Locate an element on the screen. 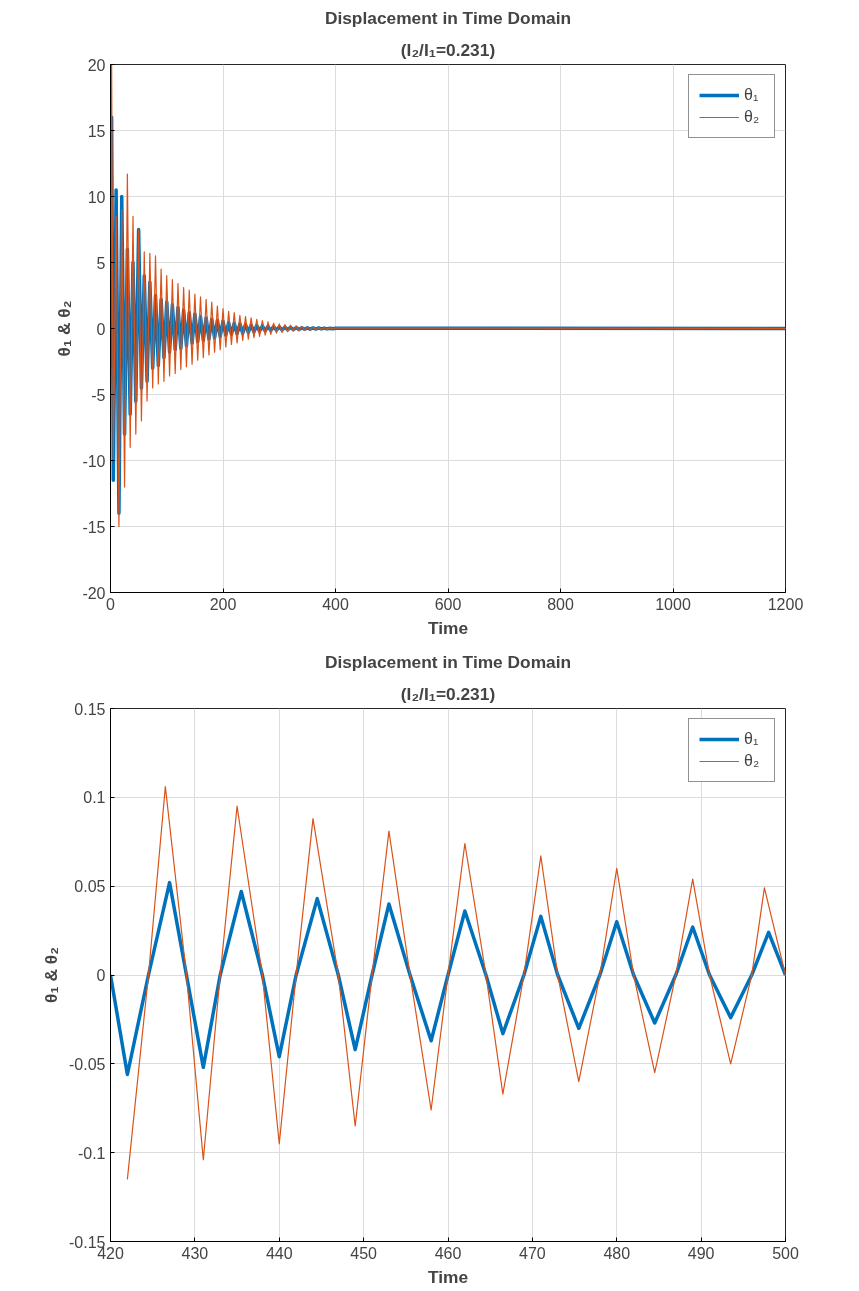  y-tick-label: 0.05 is located at coordinates (90, 887).